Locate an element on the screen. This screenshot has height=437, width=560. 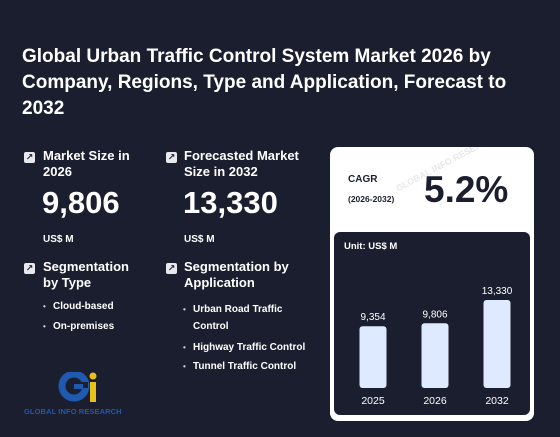
list-item: On-premises is located at coordinates (78, 327).